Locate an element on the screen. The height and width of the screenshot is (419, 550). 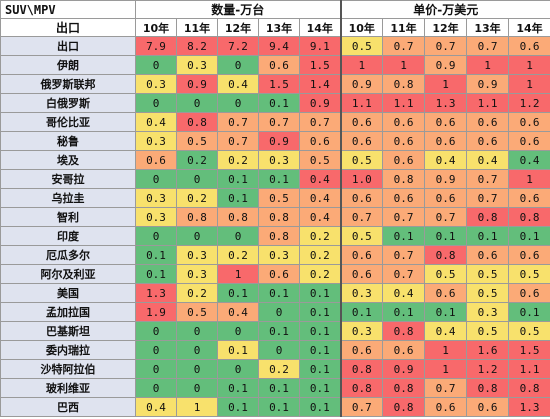
table-row: 白俄罗斯 0 0 0 0.1 0.9 1.1 1.1 1.3 1.1 1.2 is located at coordinates (275, 103).